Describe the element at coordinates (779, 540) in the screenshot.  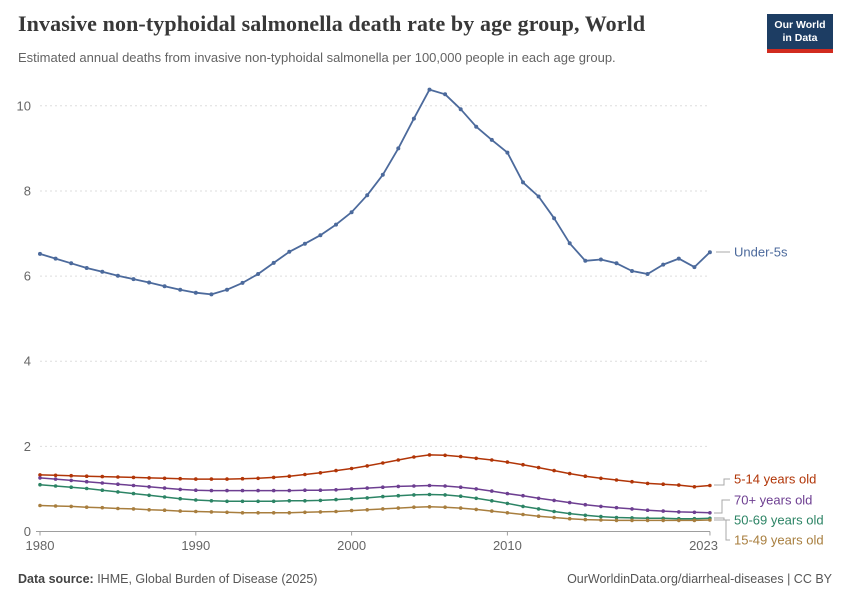
I see `series-label-5: 15-49 years old` at that location.